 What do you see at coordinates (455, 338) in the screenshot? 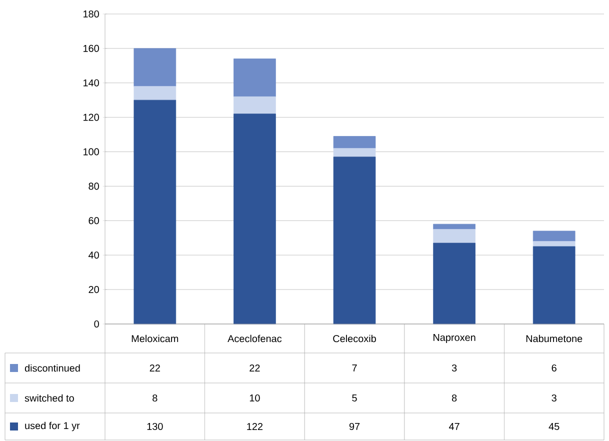
I see `x-tick-label: Naproxen` at bounding box center [455, 338].